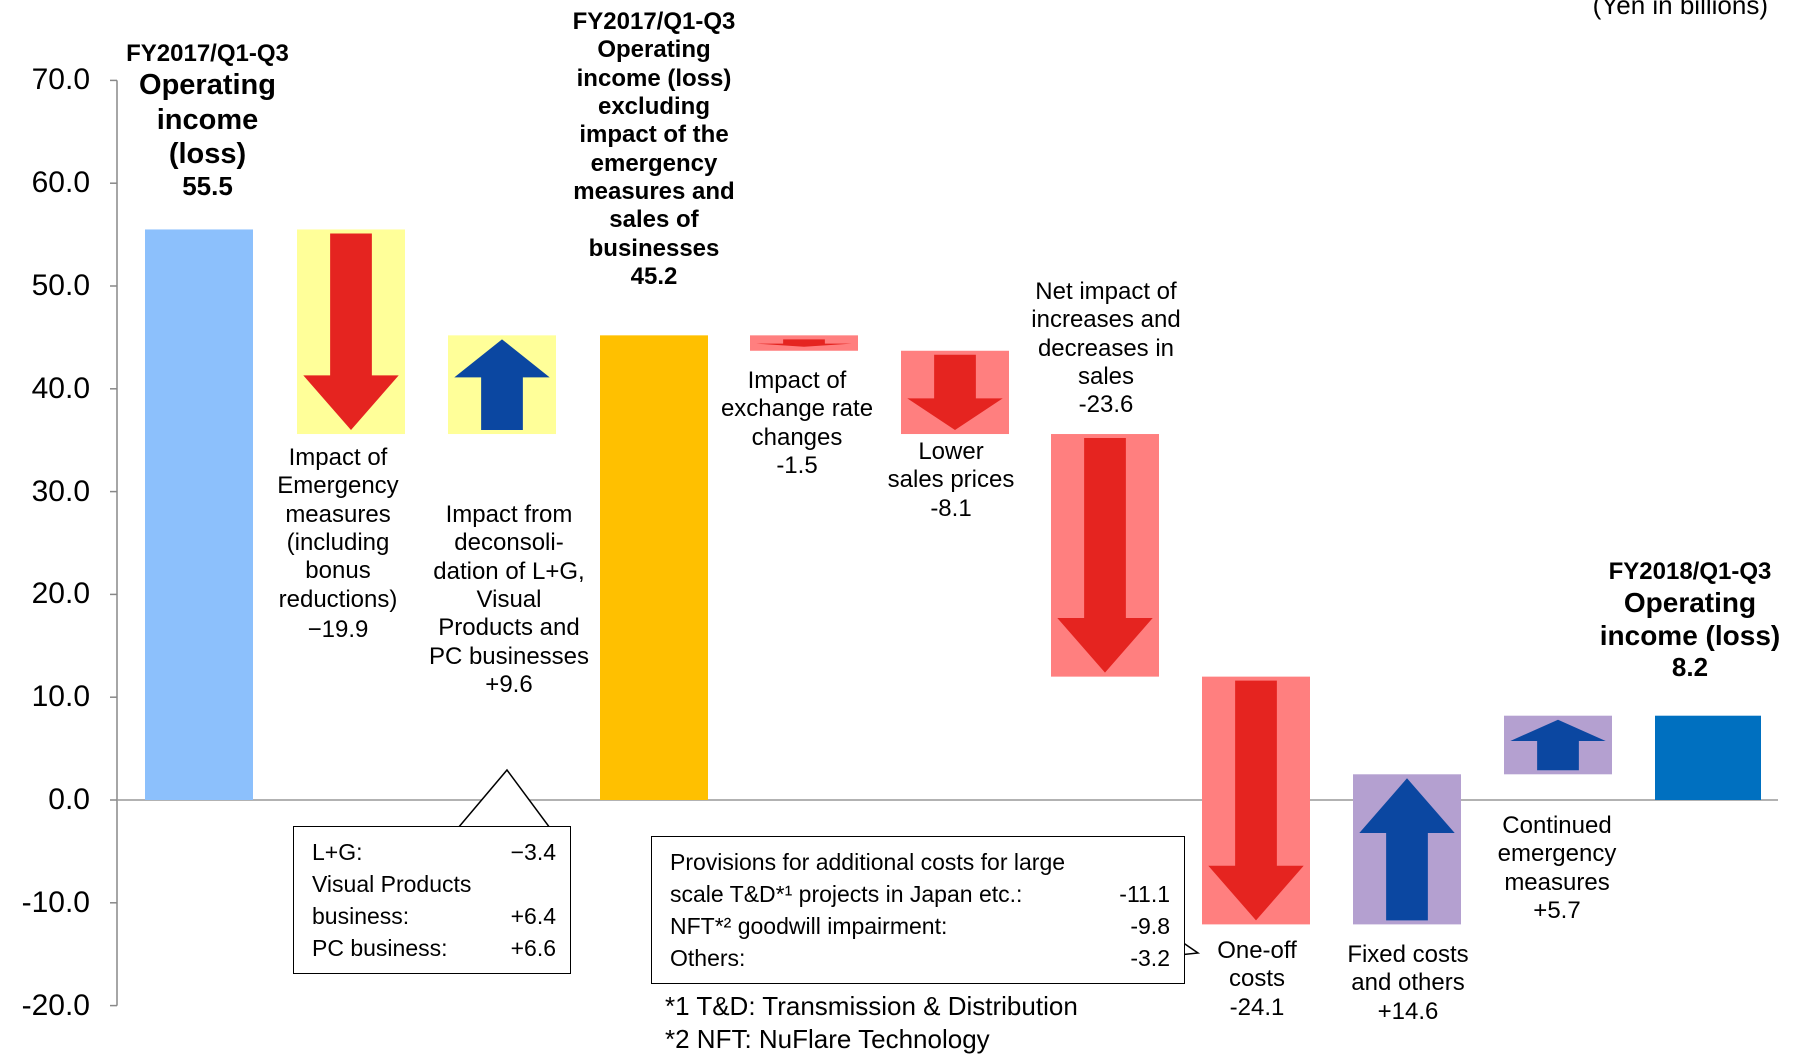 The image size is (1812, 1056). Describe the element at coordinates (55, 1005) in the screenshot. I see `y-tick-label: -20.0` at that location.